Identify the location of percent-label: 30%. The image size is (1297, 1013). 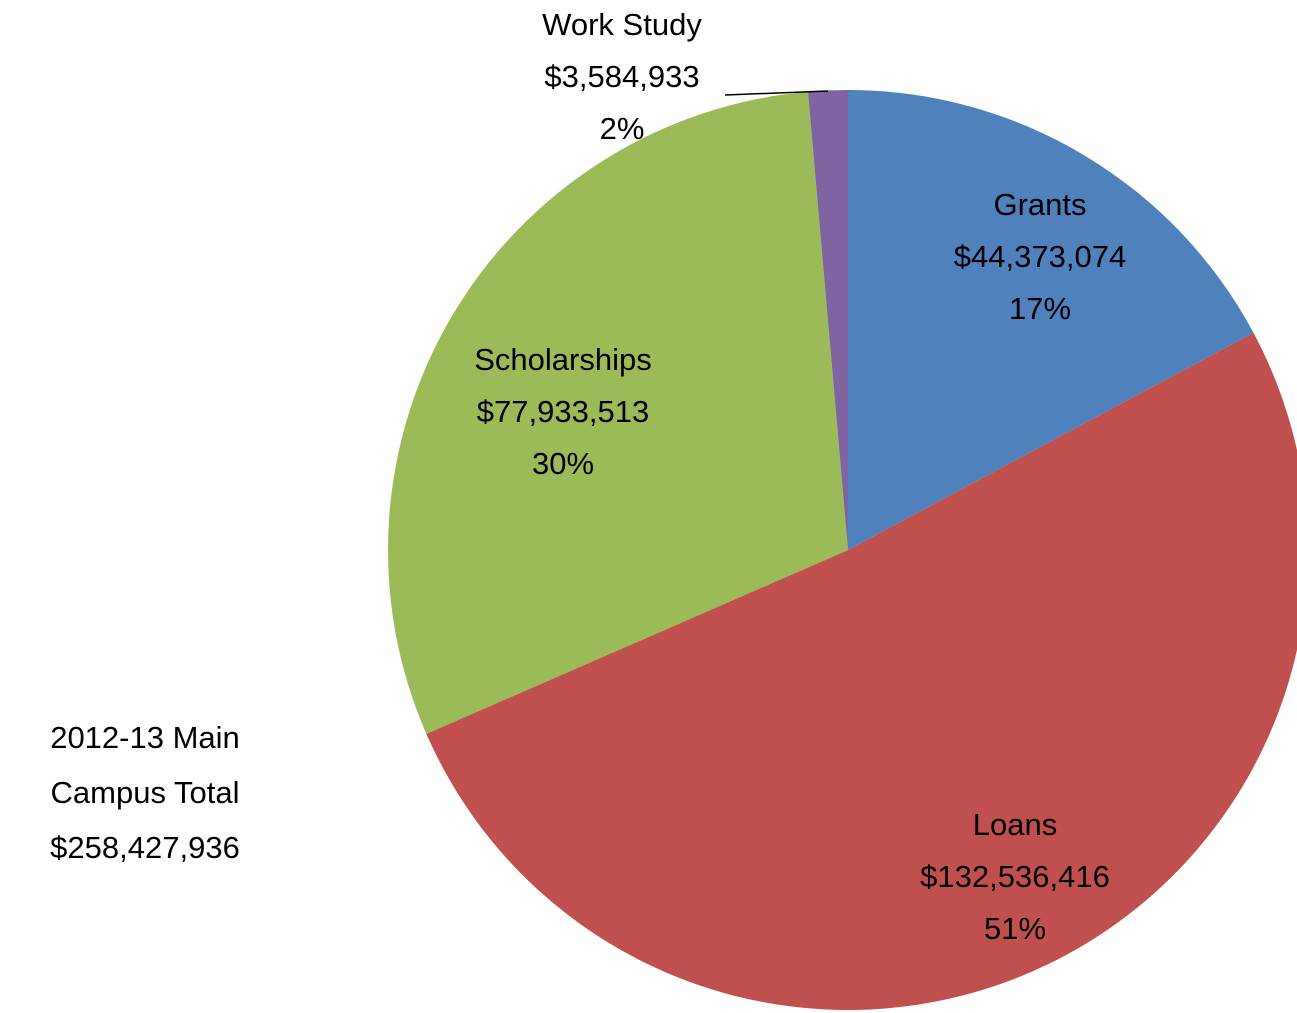
(563, 463).